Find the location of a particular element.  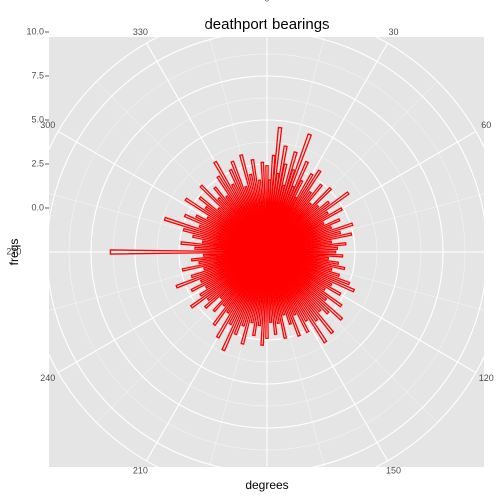

angle-tick-label-330: 330 is located at coordinates (140, 32).